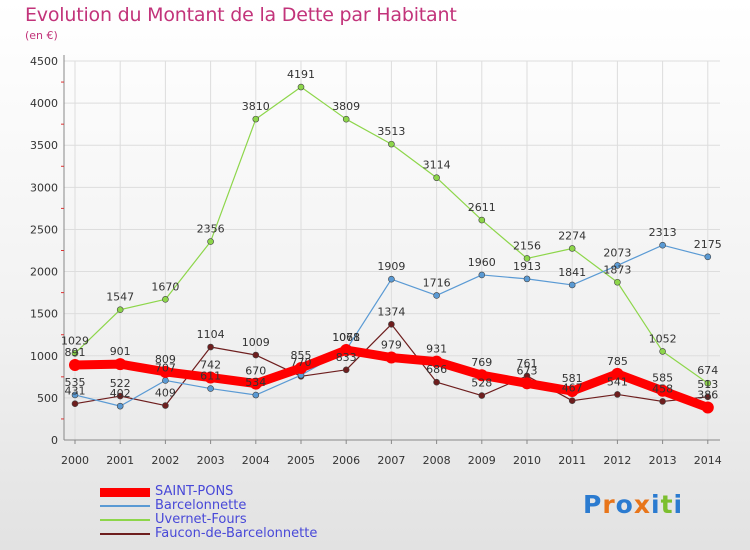 The width and height of the screenshot is (750, 550). What do you see at coordinates (391, 131) in the screenshot?
I see `data-label: 3513` at bounding box center [391, 131].